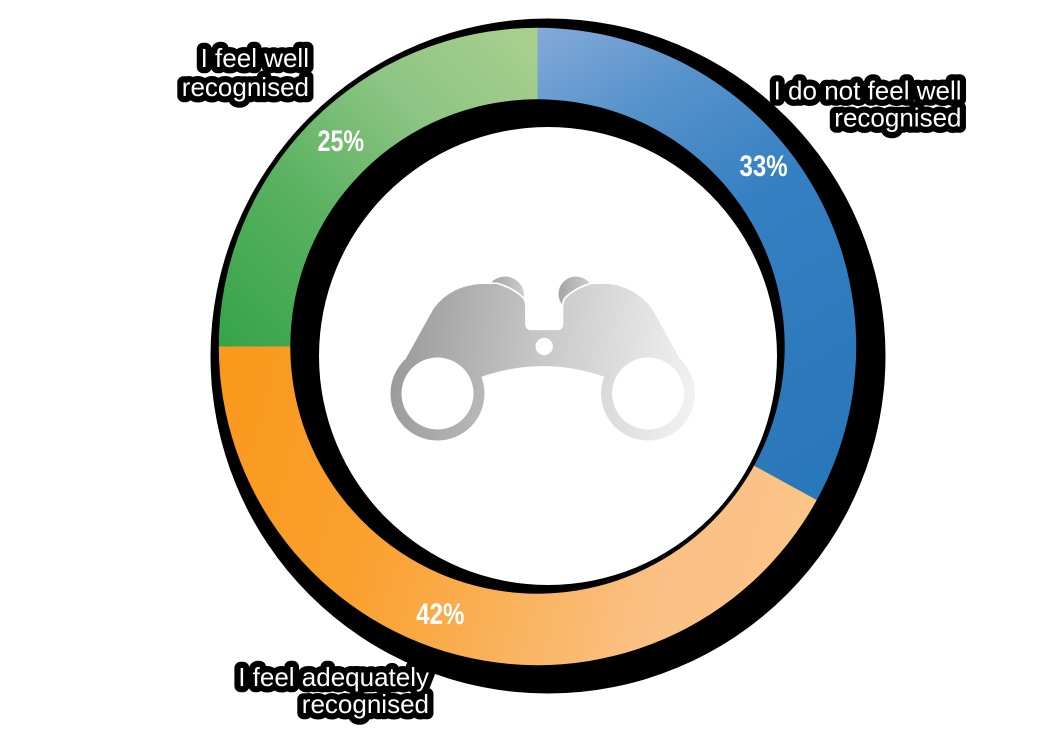 Image resolution: width=1061 pixels, height=742 pixels. Describe the element at coordinates (341, 141) in the screenshot. I see `svg-text: 25%` at that location.